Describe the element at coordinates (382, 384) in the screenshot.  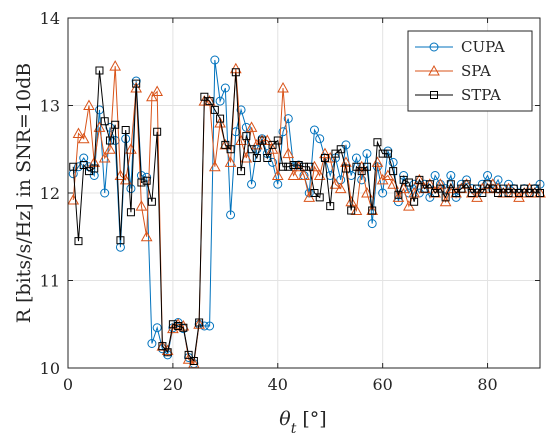
I see `x-tick-label: 60` at that location.